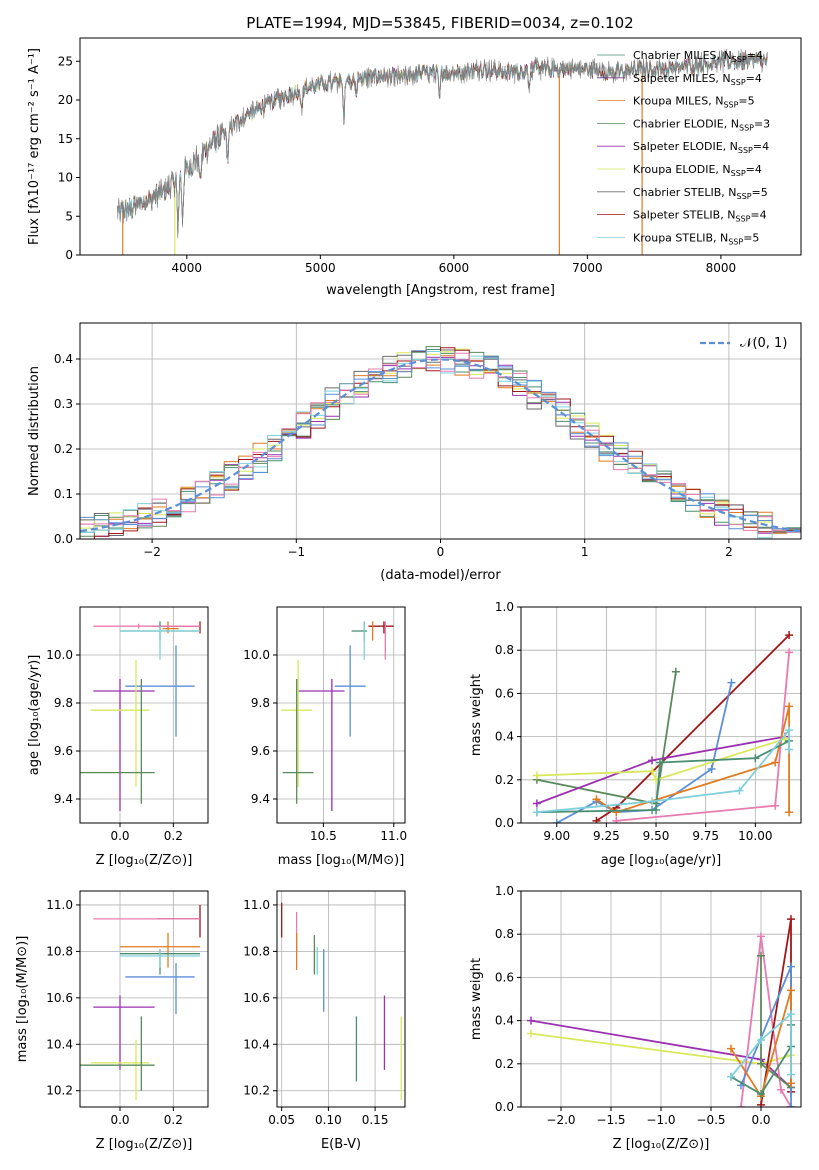 Image resolution: width=819 pixels, height=1170 pixels. Describe the element at coordinates (256, 998) in the screenshot. I see `mass_vs_ebv-ytick-label: 10.6` at that location.